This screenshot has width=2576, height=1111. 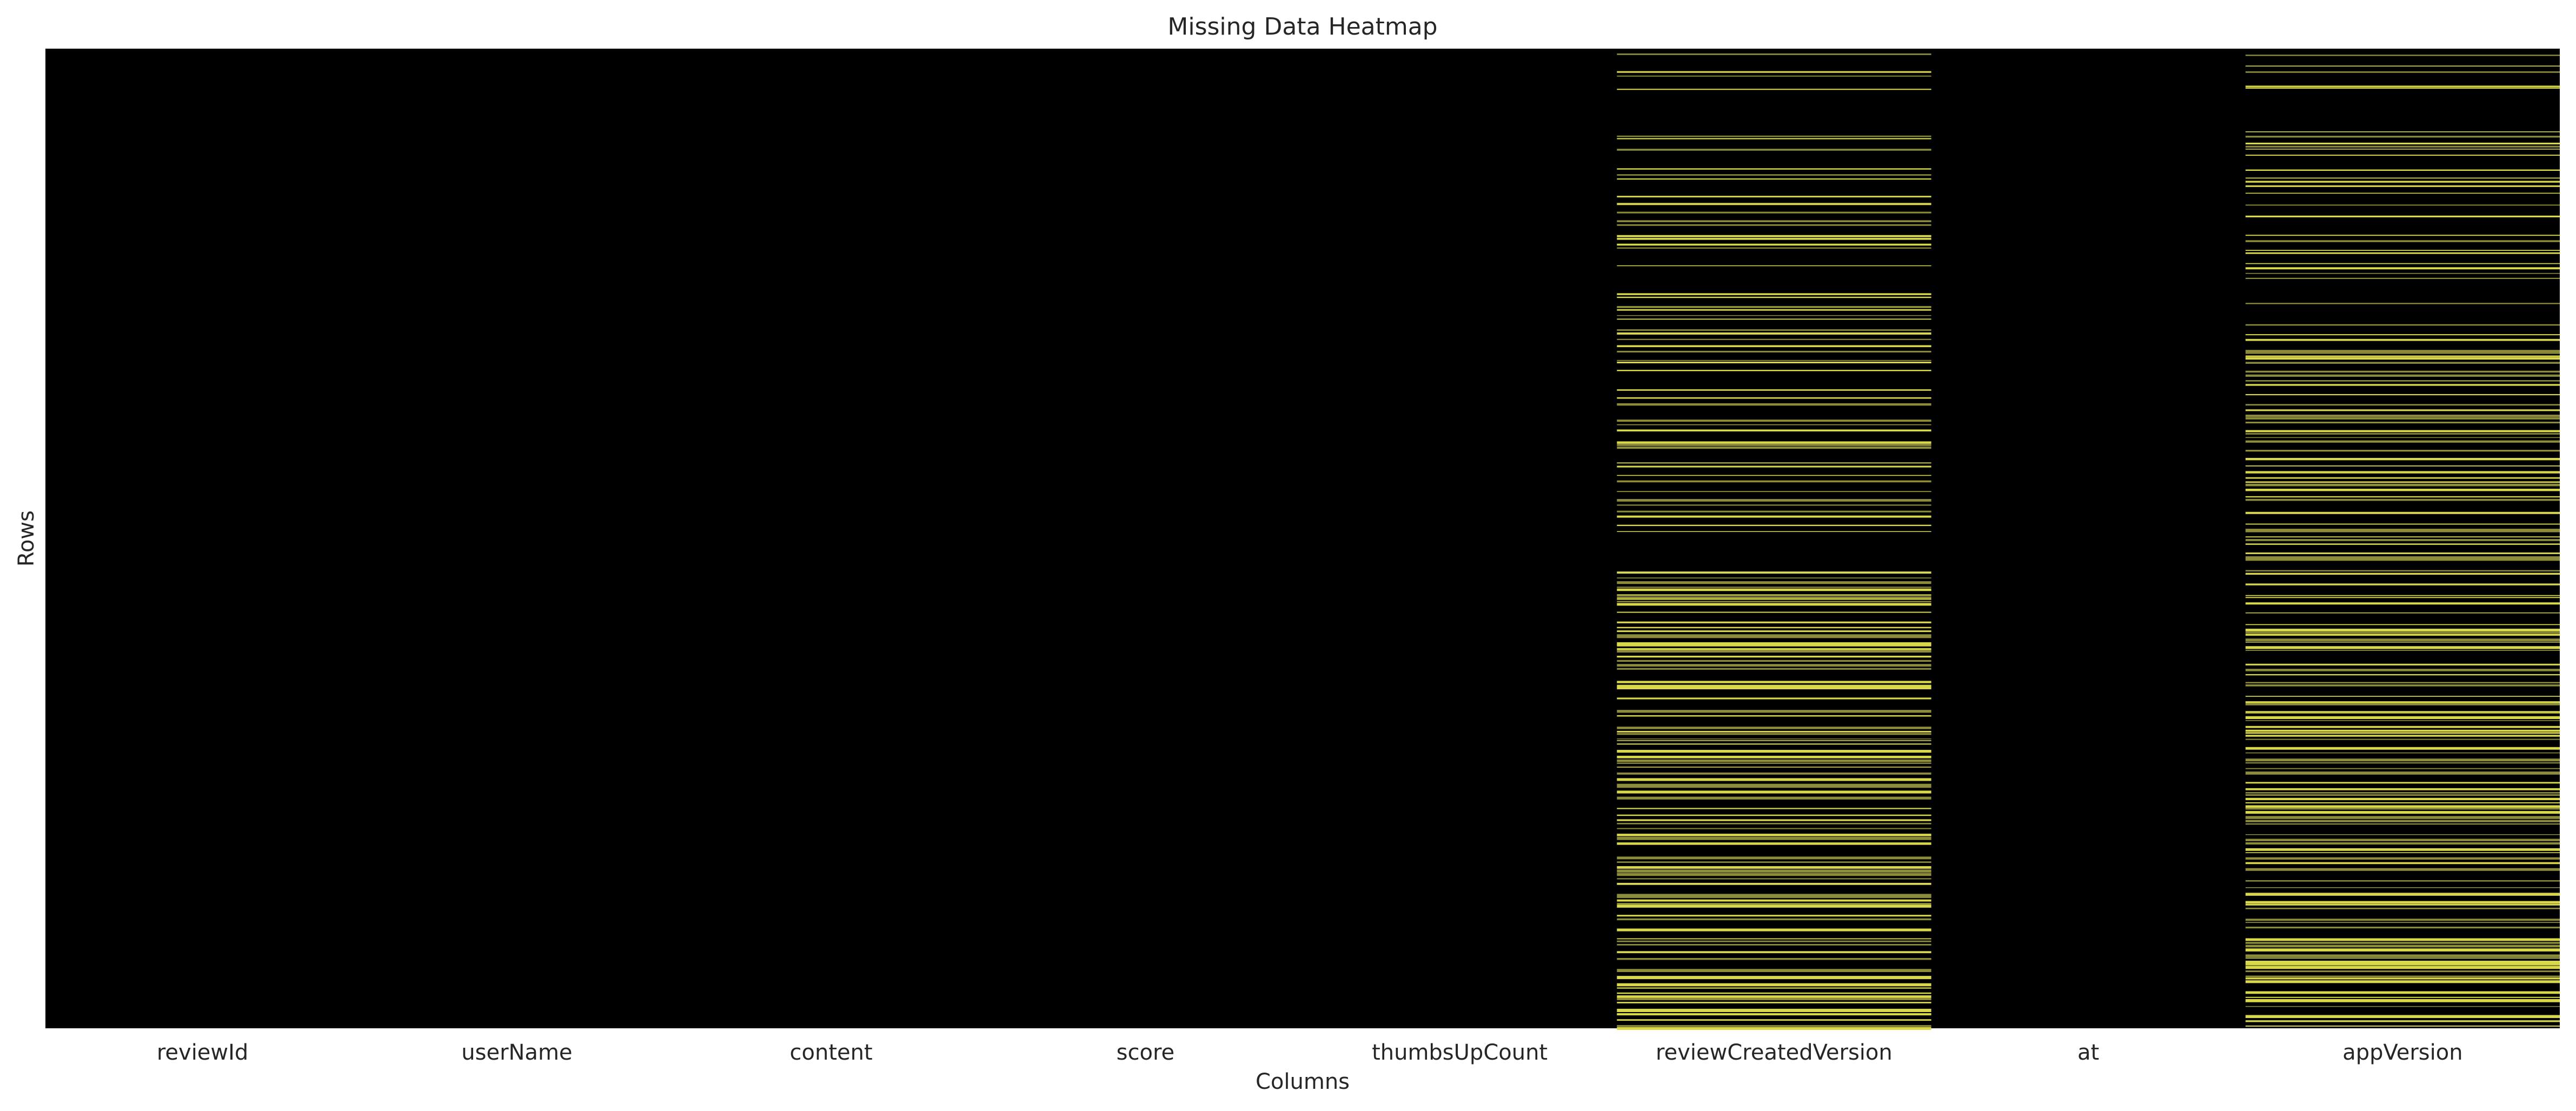 I want to click on chart-title: Missing Data Heatmap, so click(x=1302, y=27).